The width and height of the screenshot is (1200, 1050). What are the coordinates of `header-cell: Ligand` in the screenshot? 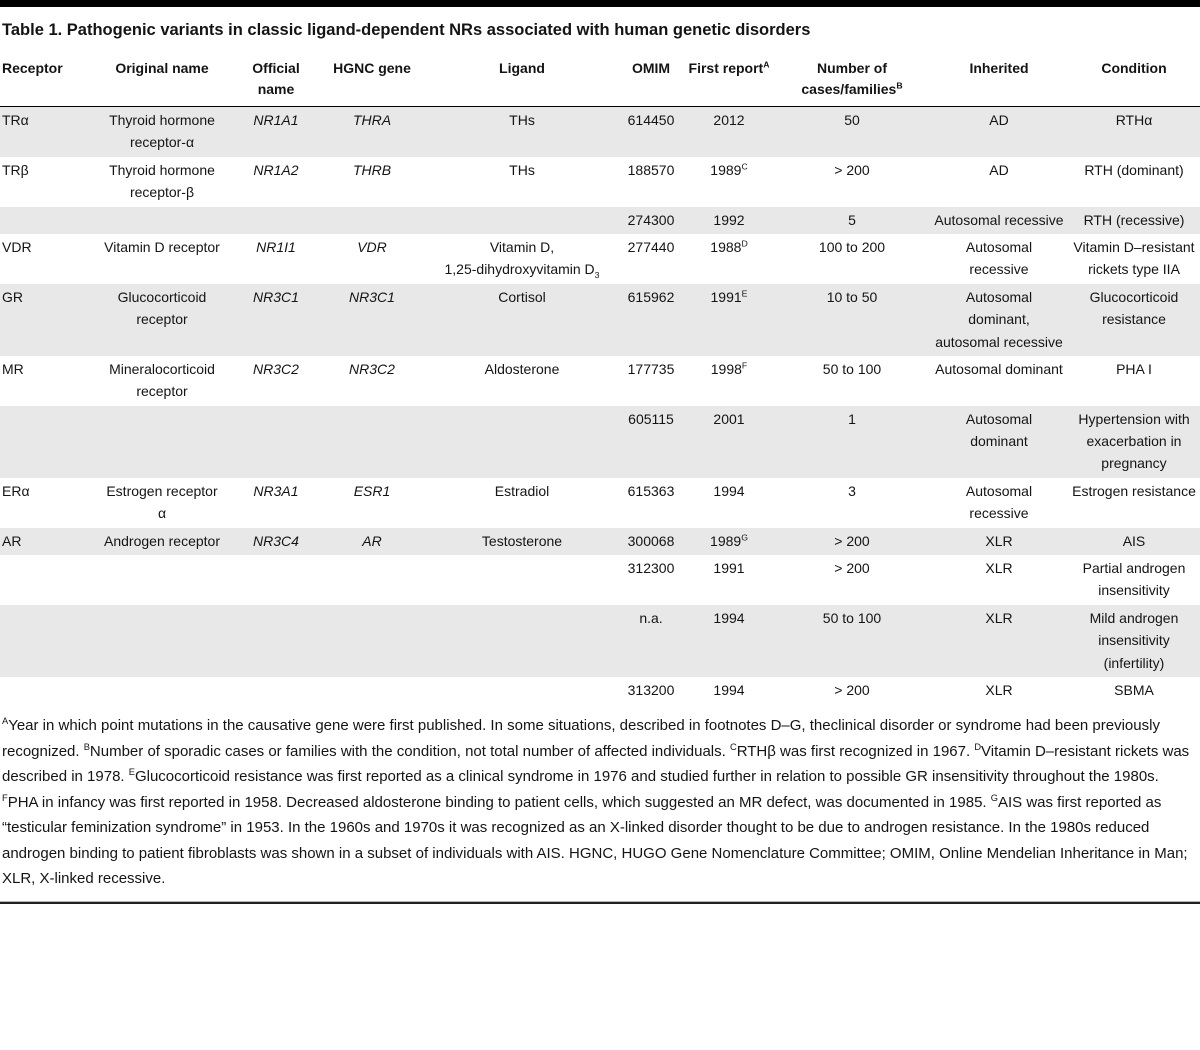 It's located at (522, 79).